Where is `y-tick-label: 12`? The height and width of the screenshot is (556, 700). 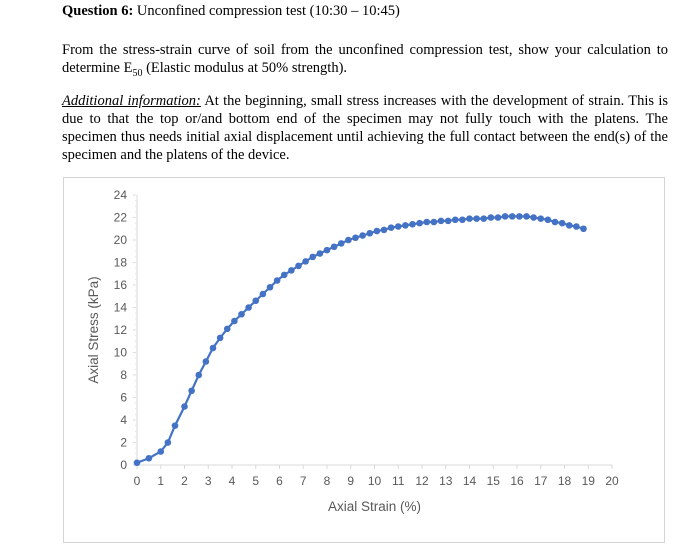 y-tick-label: 12 is located at coordinates (121, 330).